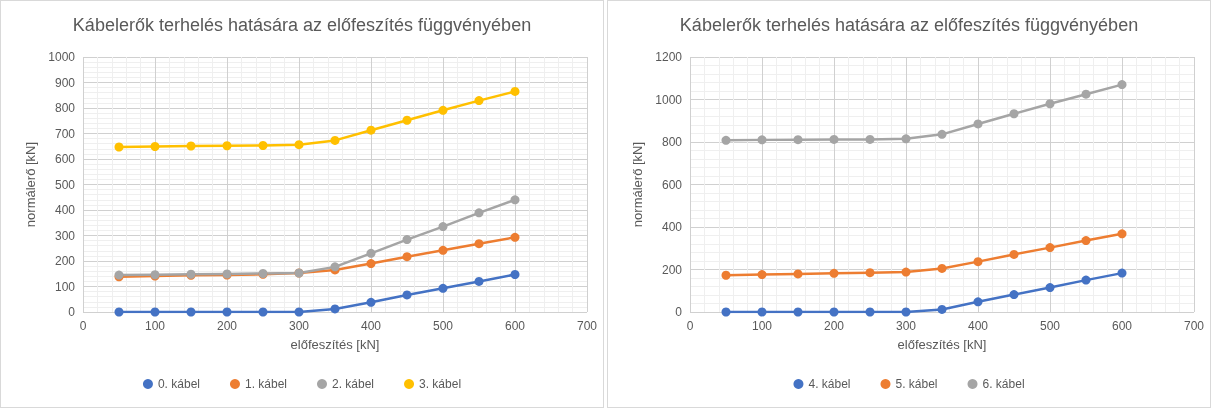 The image size is (1211, 410). Describe the element at coordinates (62, 57) in the screenshot. I see `y-tick-label: 1000` at that location.